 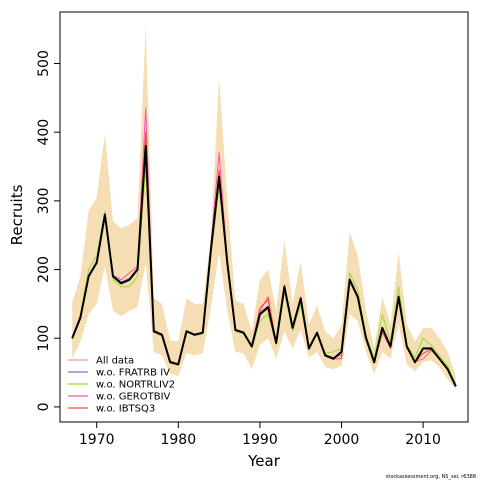 What do you see at coordinates (17, 214) in the screenshot?
I see `y-axis-title: Recruits` at bounding box center [17, 214].